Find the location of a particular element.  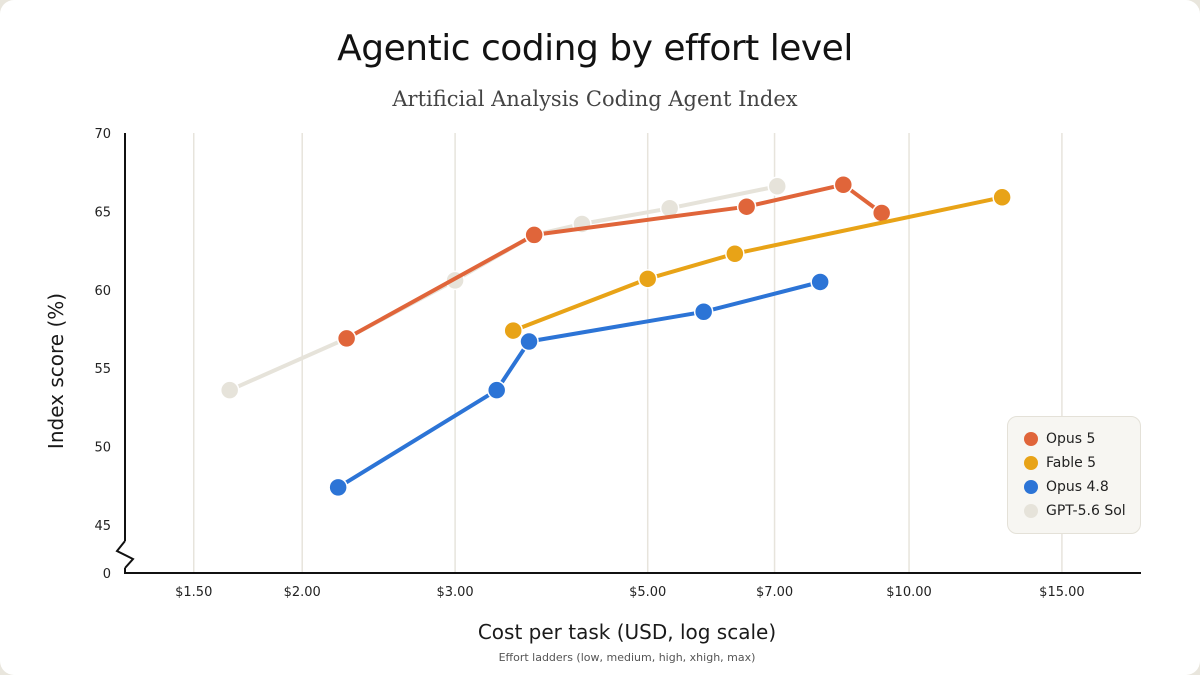

legend-label-opus-4-8: Opus 4.8 is located at coordinates (1077, 487).